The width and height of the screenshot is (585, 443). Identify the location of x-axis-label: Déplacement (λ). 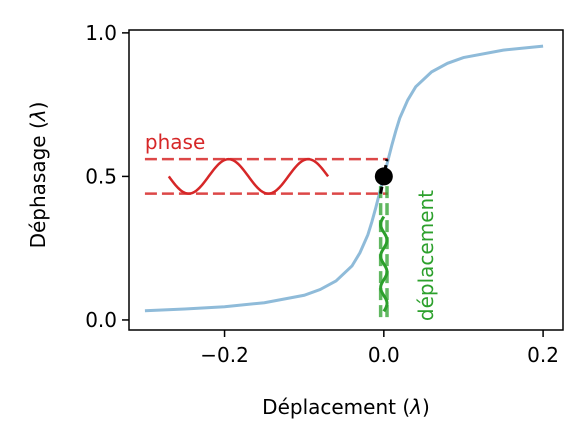
(346, 407).